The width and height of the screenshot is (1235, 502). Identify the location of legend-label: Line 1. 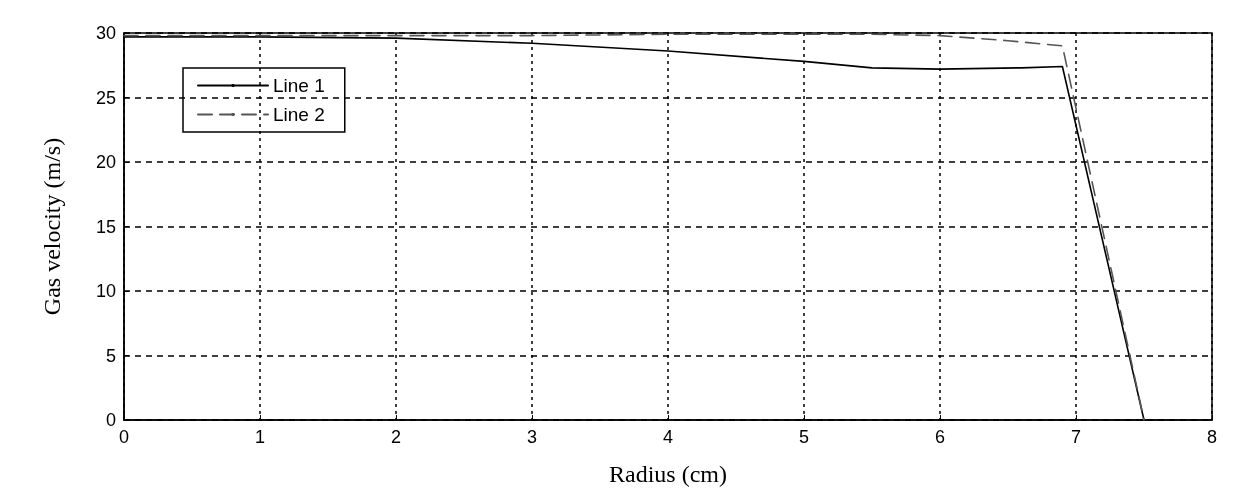
(299, 85).